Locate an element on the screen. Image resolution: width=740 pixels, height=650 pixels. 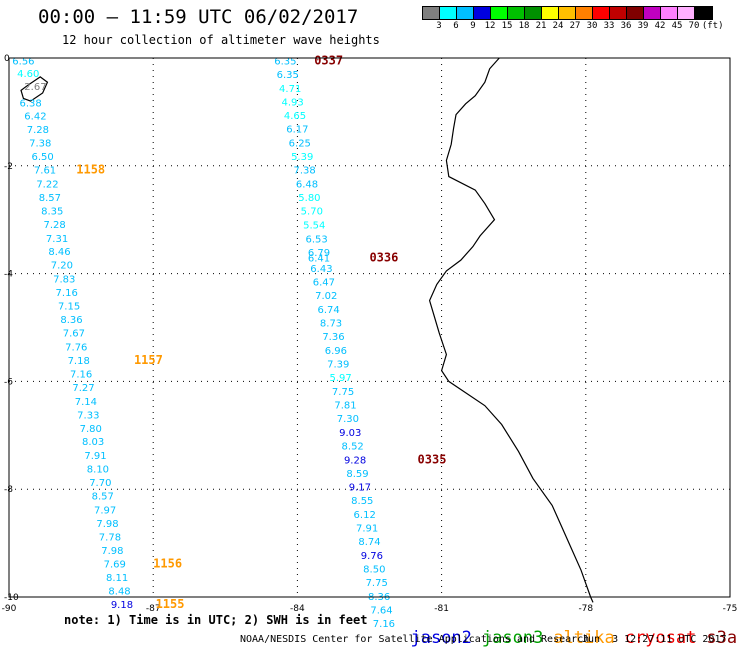
swh-value: 9.28 is located at coordinates (355, 461).